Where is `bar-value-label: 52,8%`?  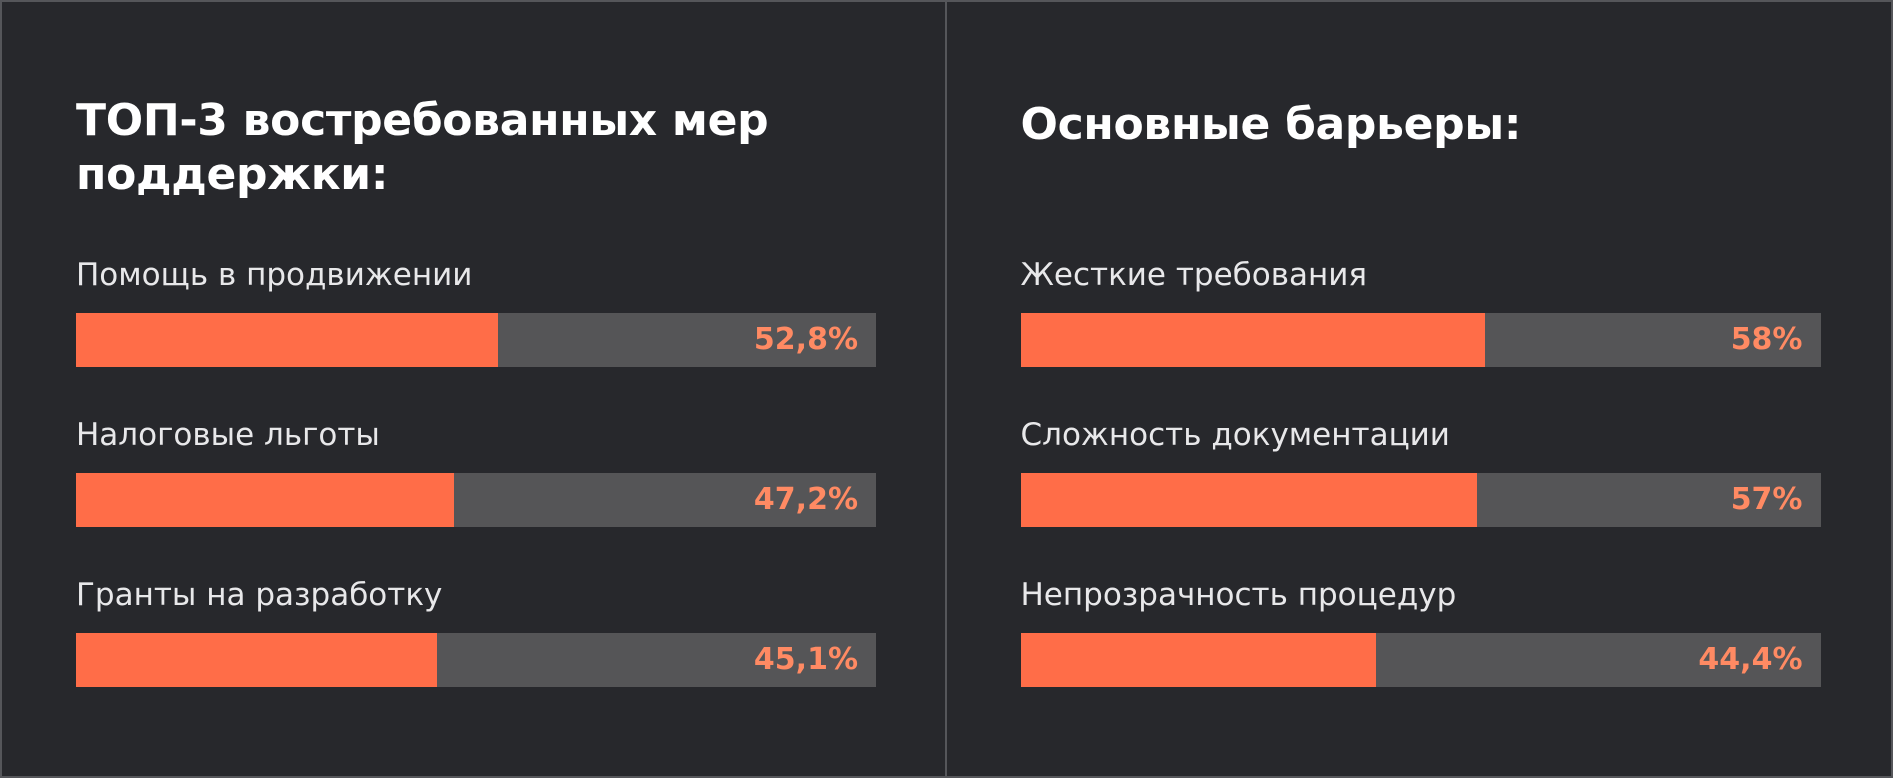
bar-value-label: 52,8% is located at coordinates (805, 339).